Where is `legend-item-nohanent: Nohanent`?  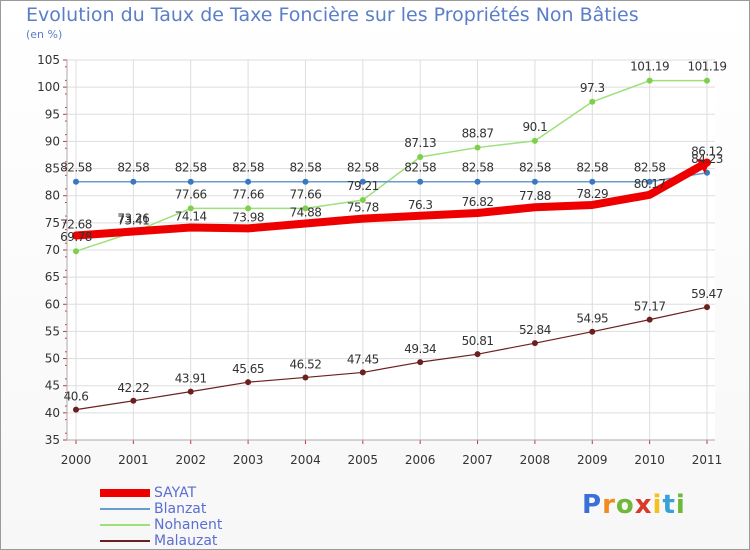
legend-item-nohanent: Nohanent is located at coordinates (161, 525).